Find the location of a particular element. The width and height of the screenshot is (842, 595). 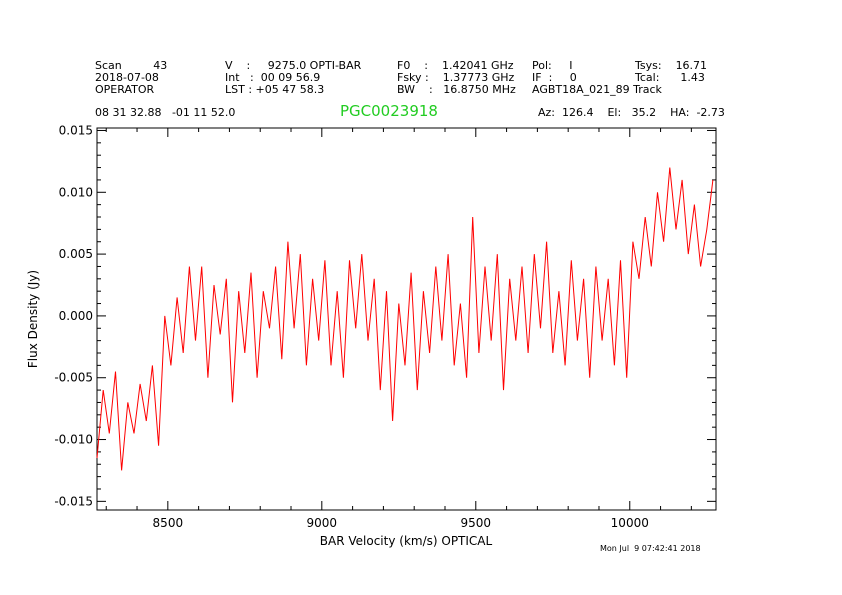

y-tick-labels: 0.015 0.010 0.005 0.000 -0.005 -0.010 -0.015 is located at coordinates (73, 315).